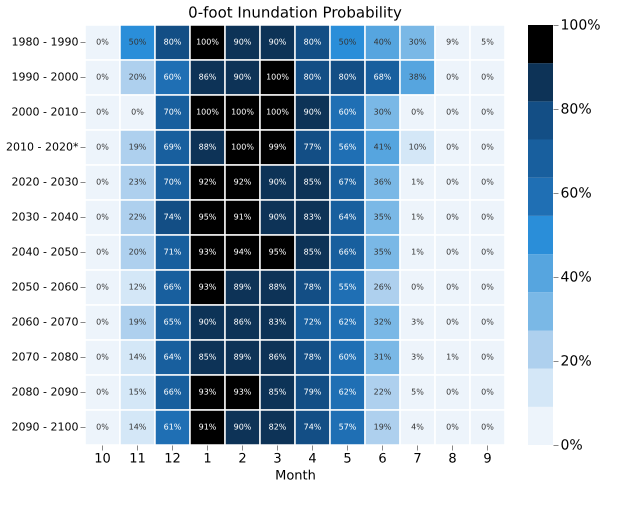 The width and height of the screenshot is (623, 508). Describe the element at coordinates (347, 182) in the screenshot. I see `data-label: 67%` at that location.